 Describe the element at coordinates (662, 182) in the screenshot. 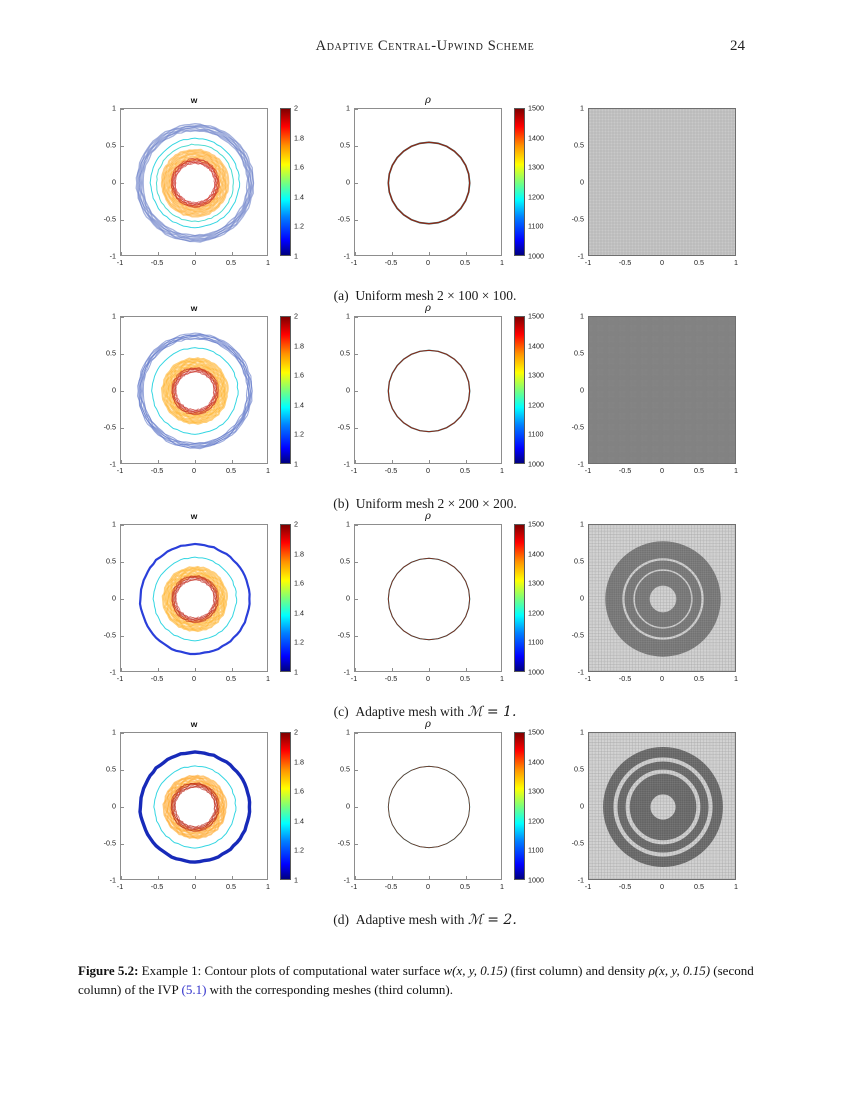

I see `mesh-axes-a` at that location.